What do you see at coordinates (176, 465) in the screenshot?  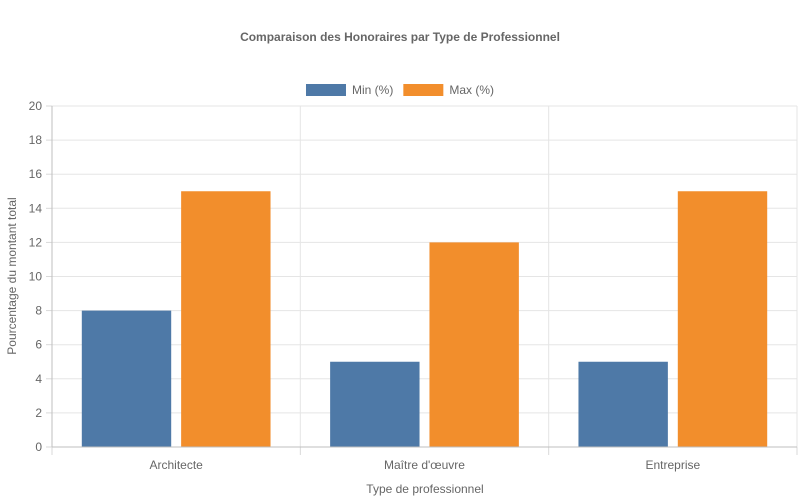 I see `x-tick-label: Architecte` at bounding box center [176, 465].